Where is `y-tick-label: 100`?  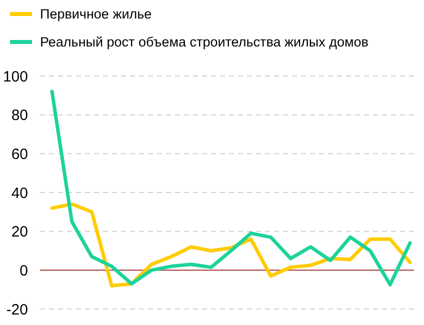
y-tick-label: 100 is located at coordinates (15, 77).